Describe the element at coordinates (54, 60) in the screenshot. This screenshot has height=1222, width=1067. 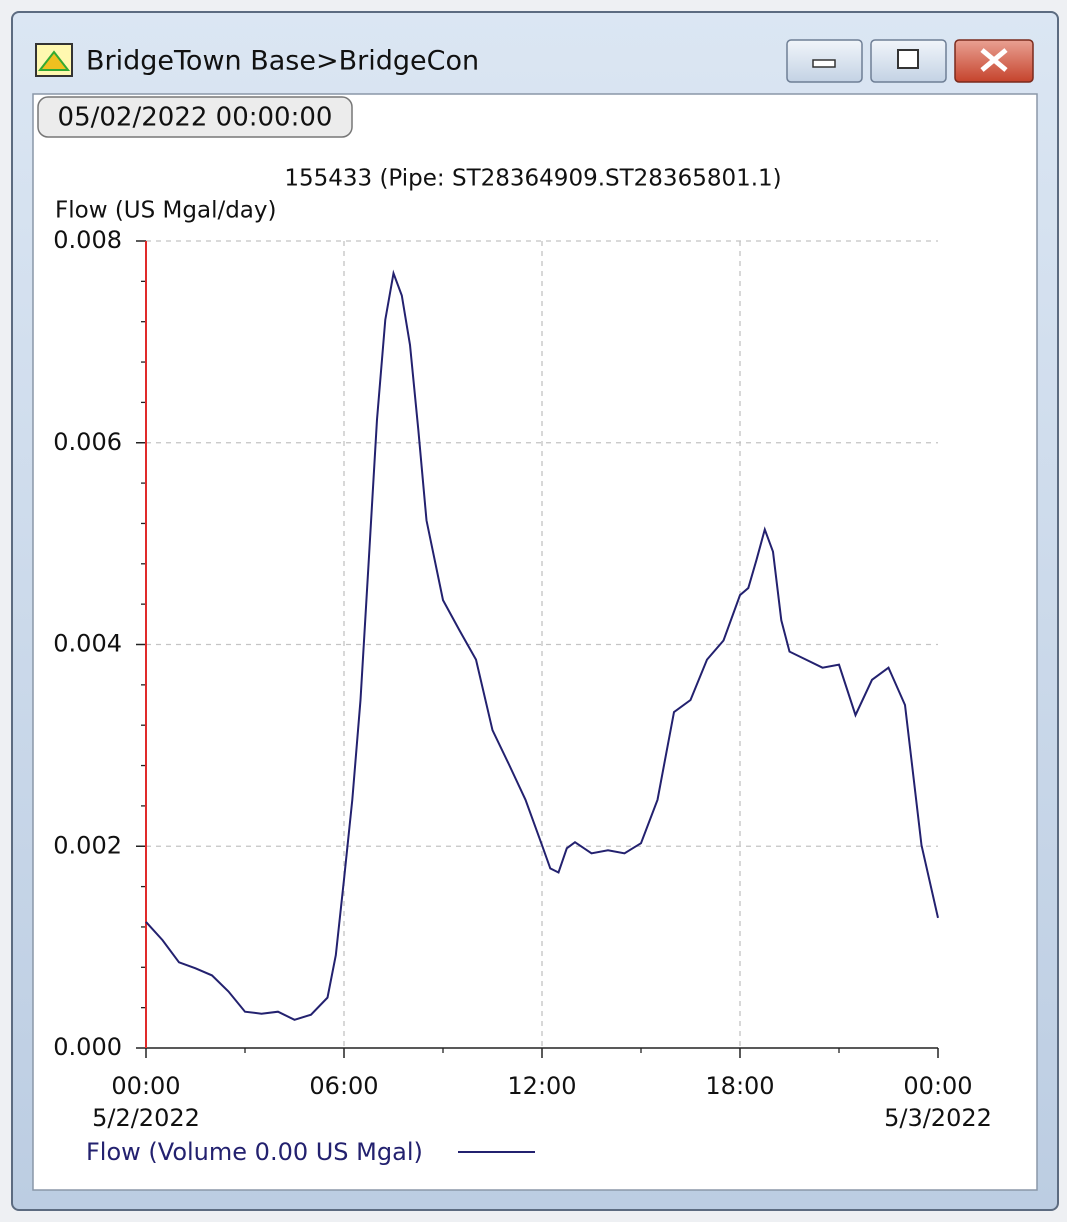
I see `window-icon-glyph` at that location.